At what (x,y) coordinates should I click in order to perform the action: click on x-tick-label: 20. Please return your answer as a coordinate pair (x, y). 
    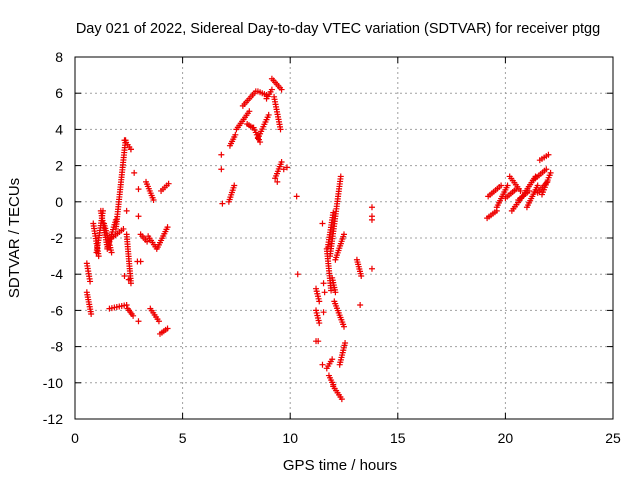
    Looking at the image, I should click on (506, 438).